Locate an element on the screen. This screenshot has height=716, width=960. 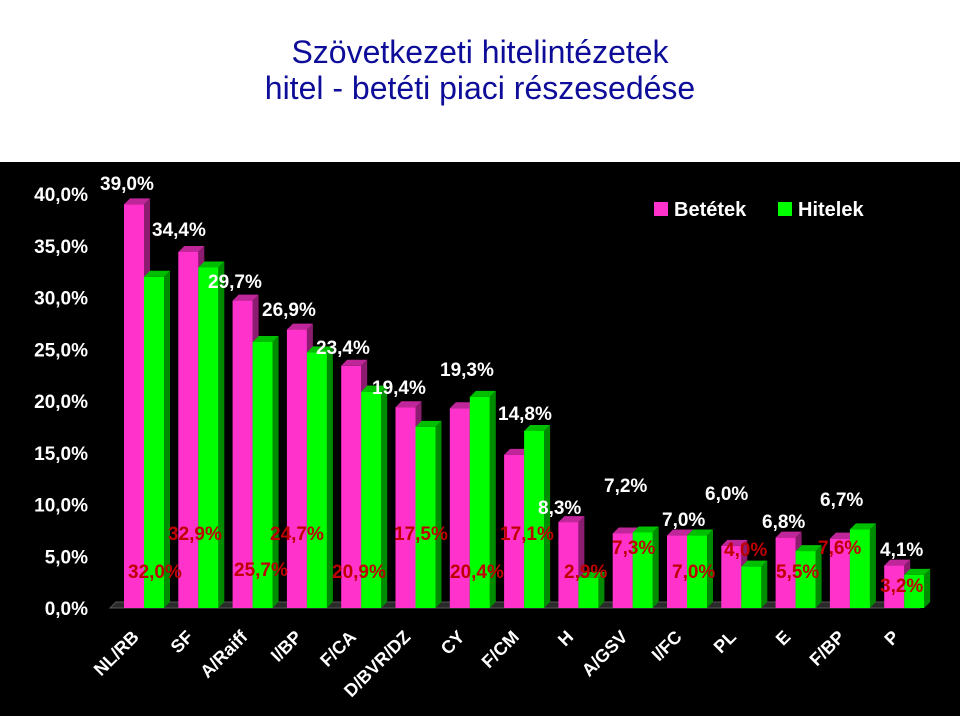
y-tick-label: 5,0% is located at coordinates (66, 557).